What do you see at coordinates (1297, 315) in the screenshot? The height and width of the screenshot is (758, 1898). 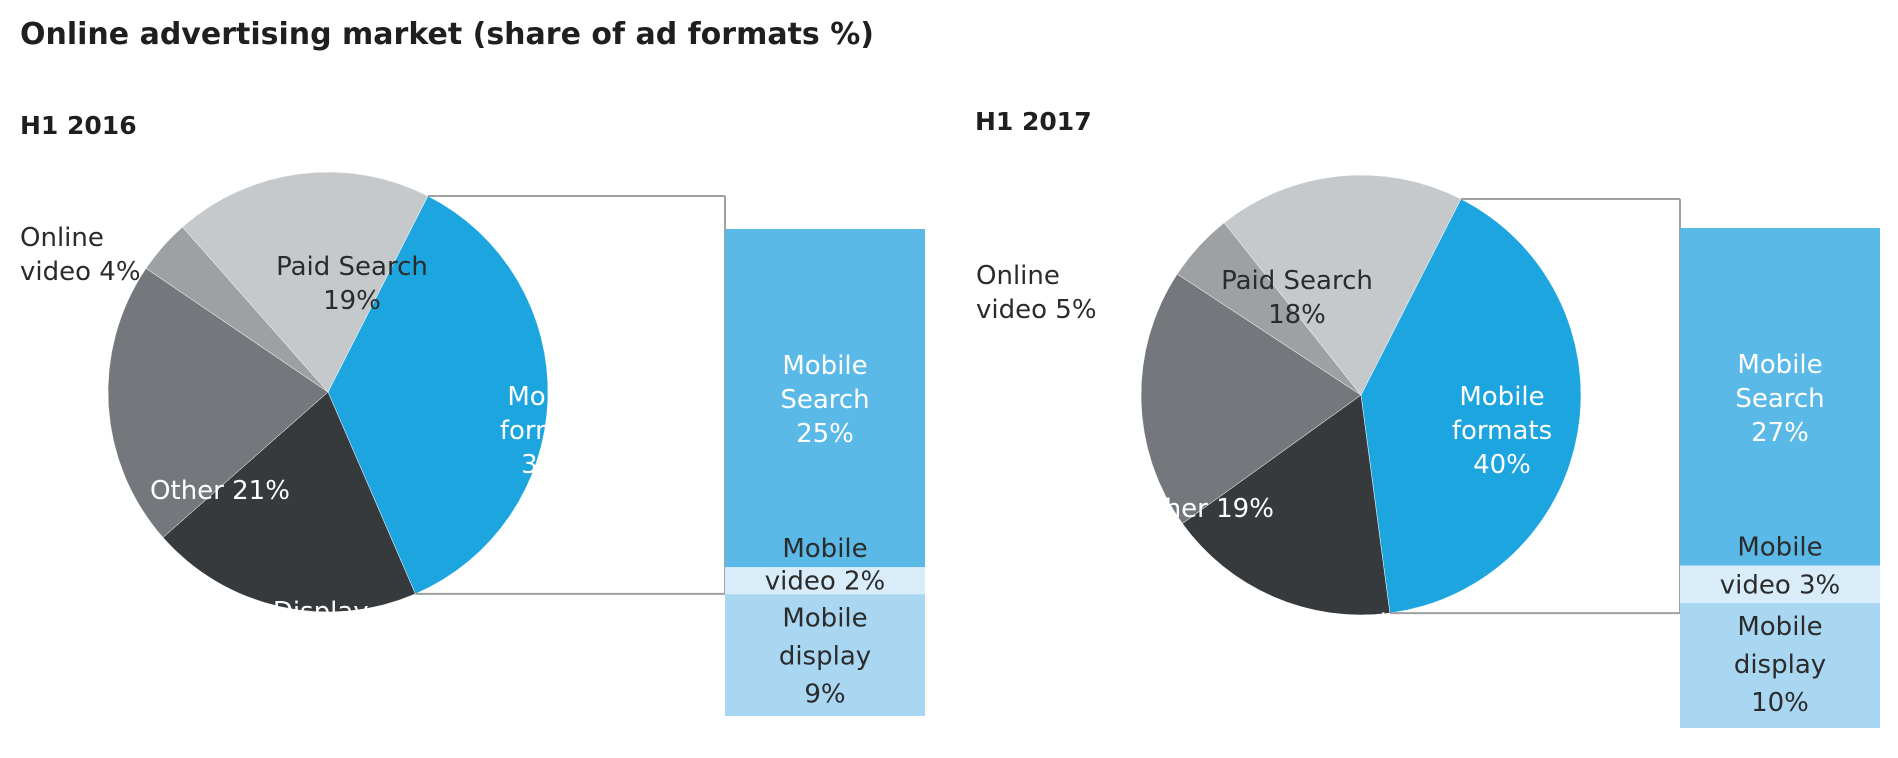 I see `pie-label-paid-search-line-2: 18%` at bounding box center [1297, 315].